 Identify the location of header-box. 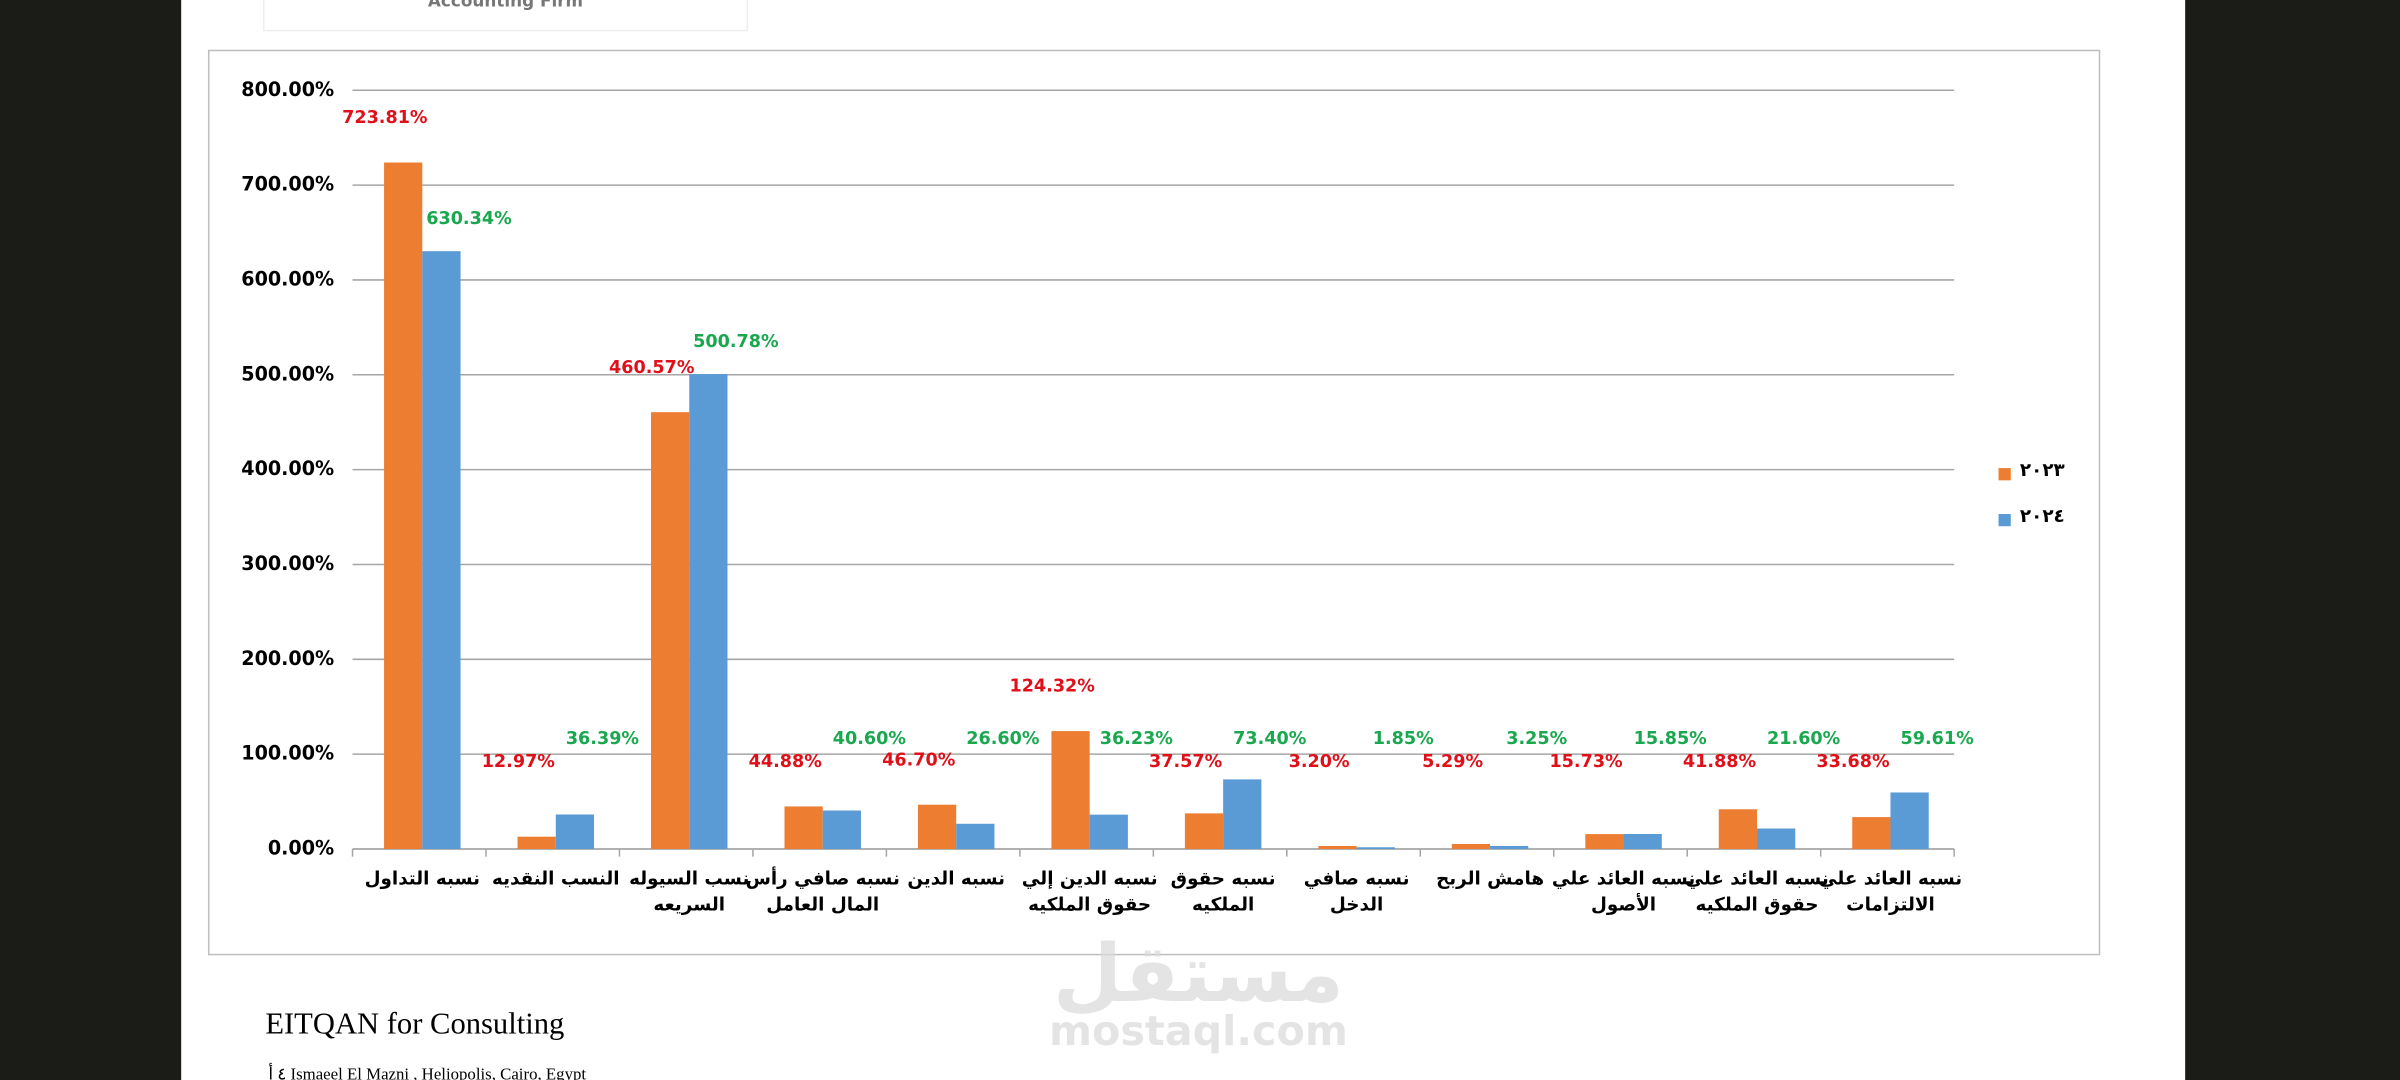
(505, 16).